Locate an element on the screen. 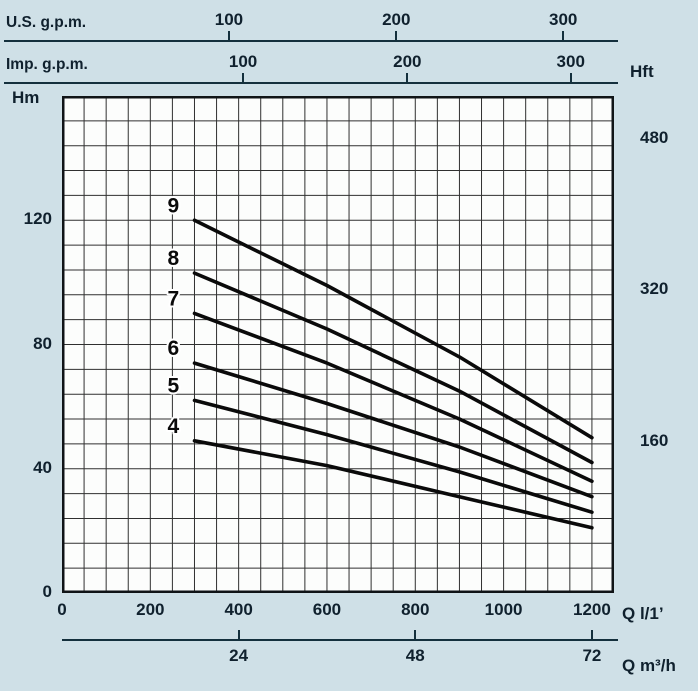 This screenshot has width=698, height=691. us-gpm-tick-label: 200 is located at coordinates (396, 19).